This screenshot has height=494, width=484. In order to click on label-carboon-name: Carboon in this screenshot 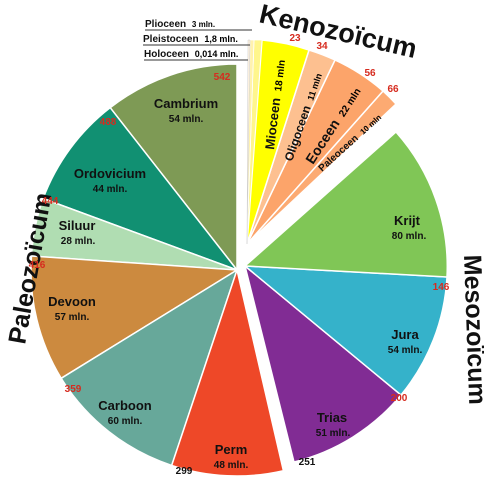, I will do `click(125, 405)`.